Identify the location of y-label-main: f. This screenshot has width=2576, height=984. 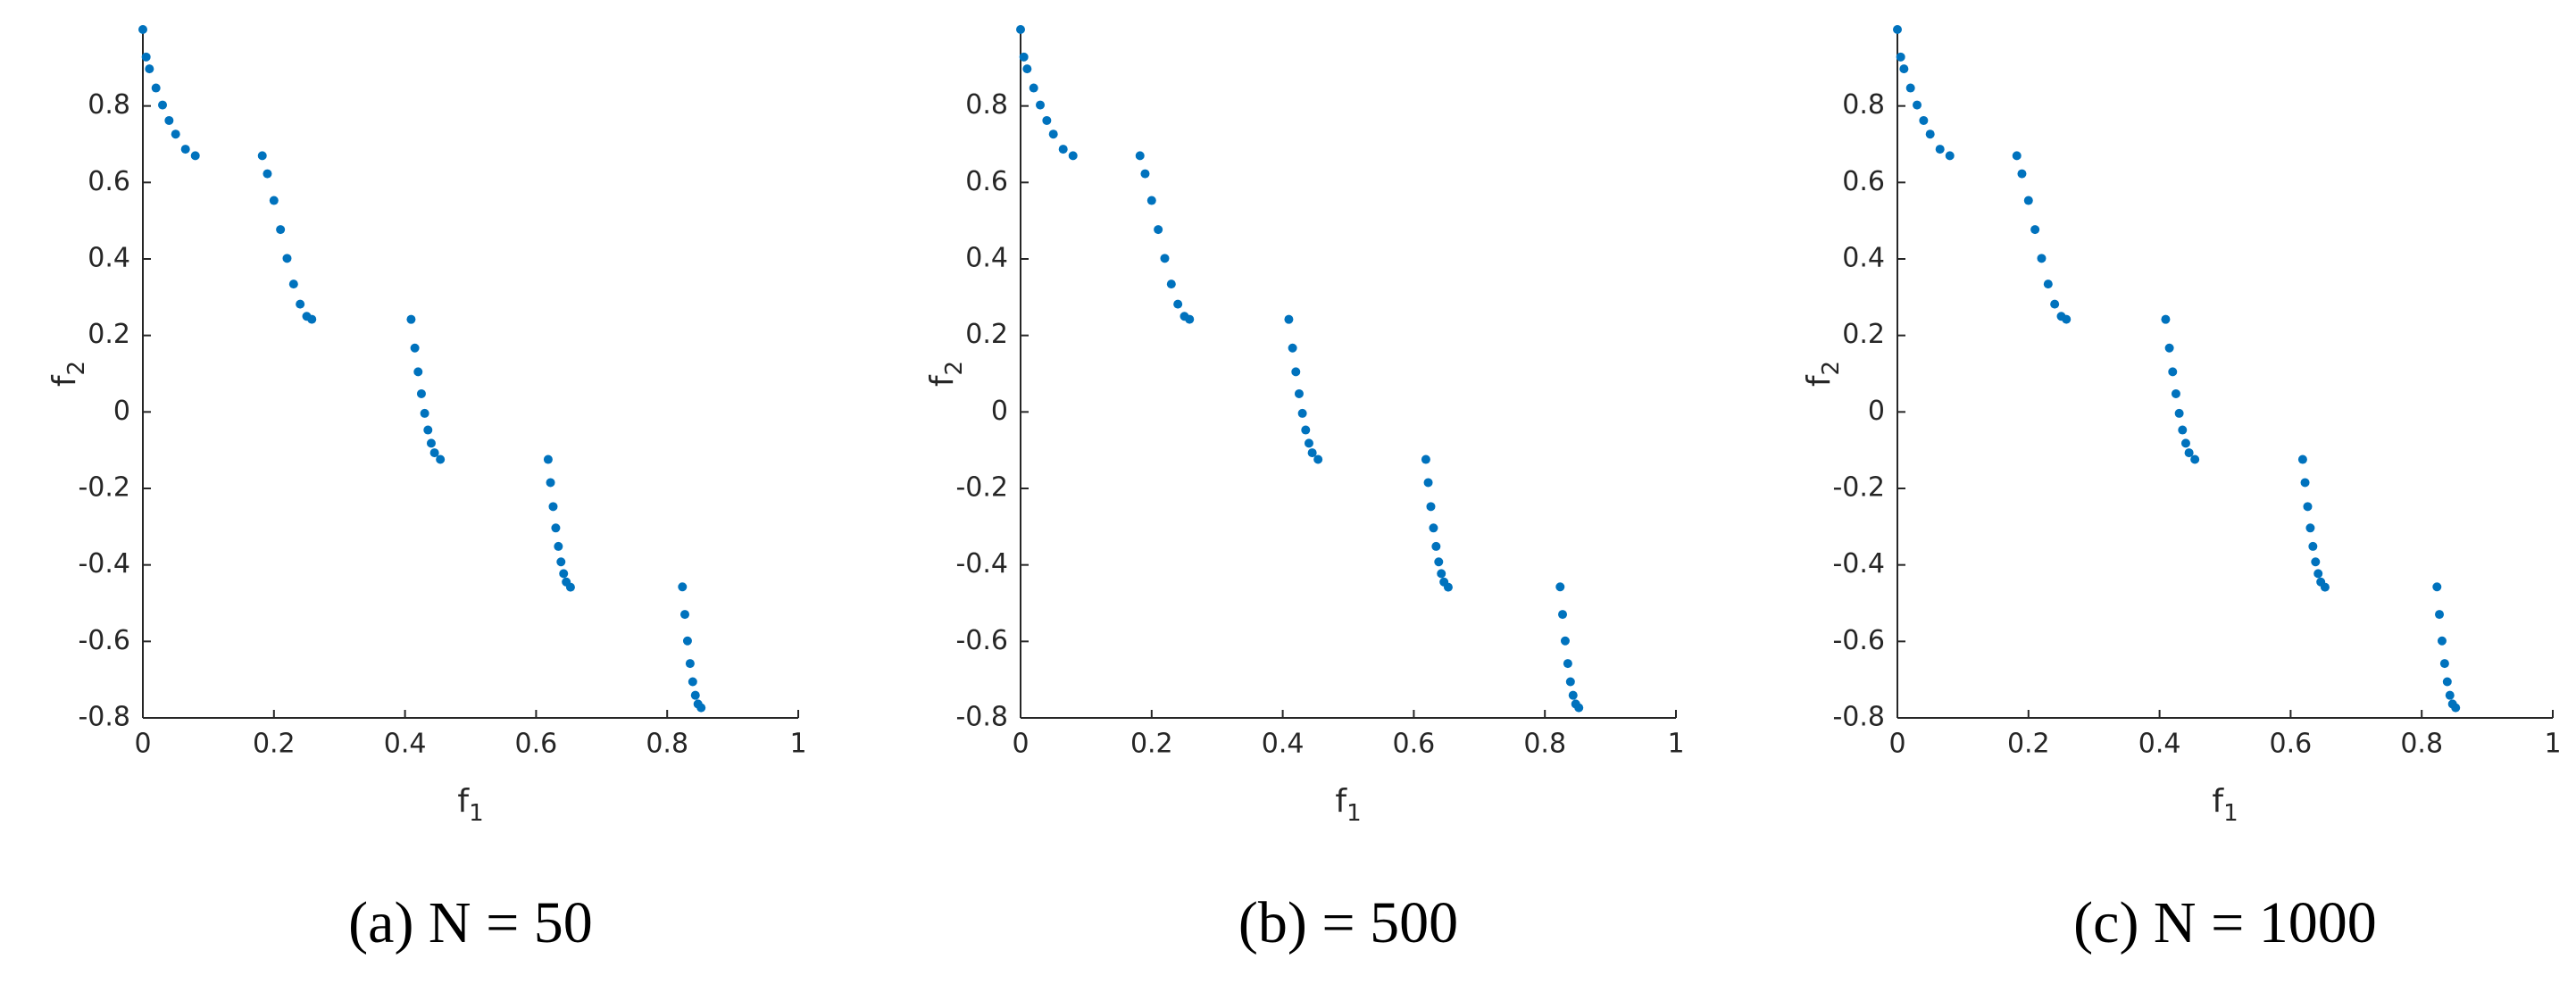
(64, 380).